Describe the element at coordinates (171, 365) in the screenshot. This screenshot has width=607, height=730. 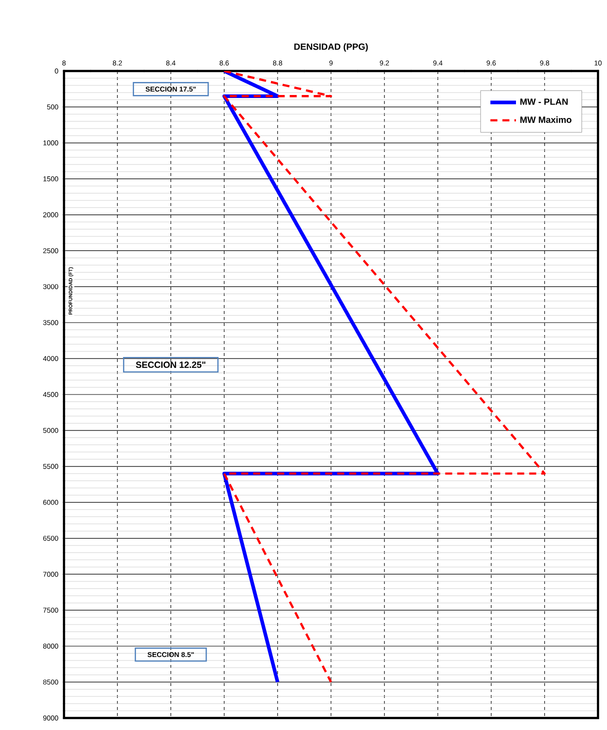
I see `annotation: SECCION 12.25"` at that location.